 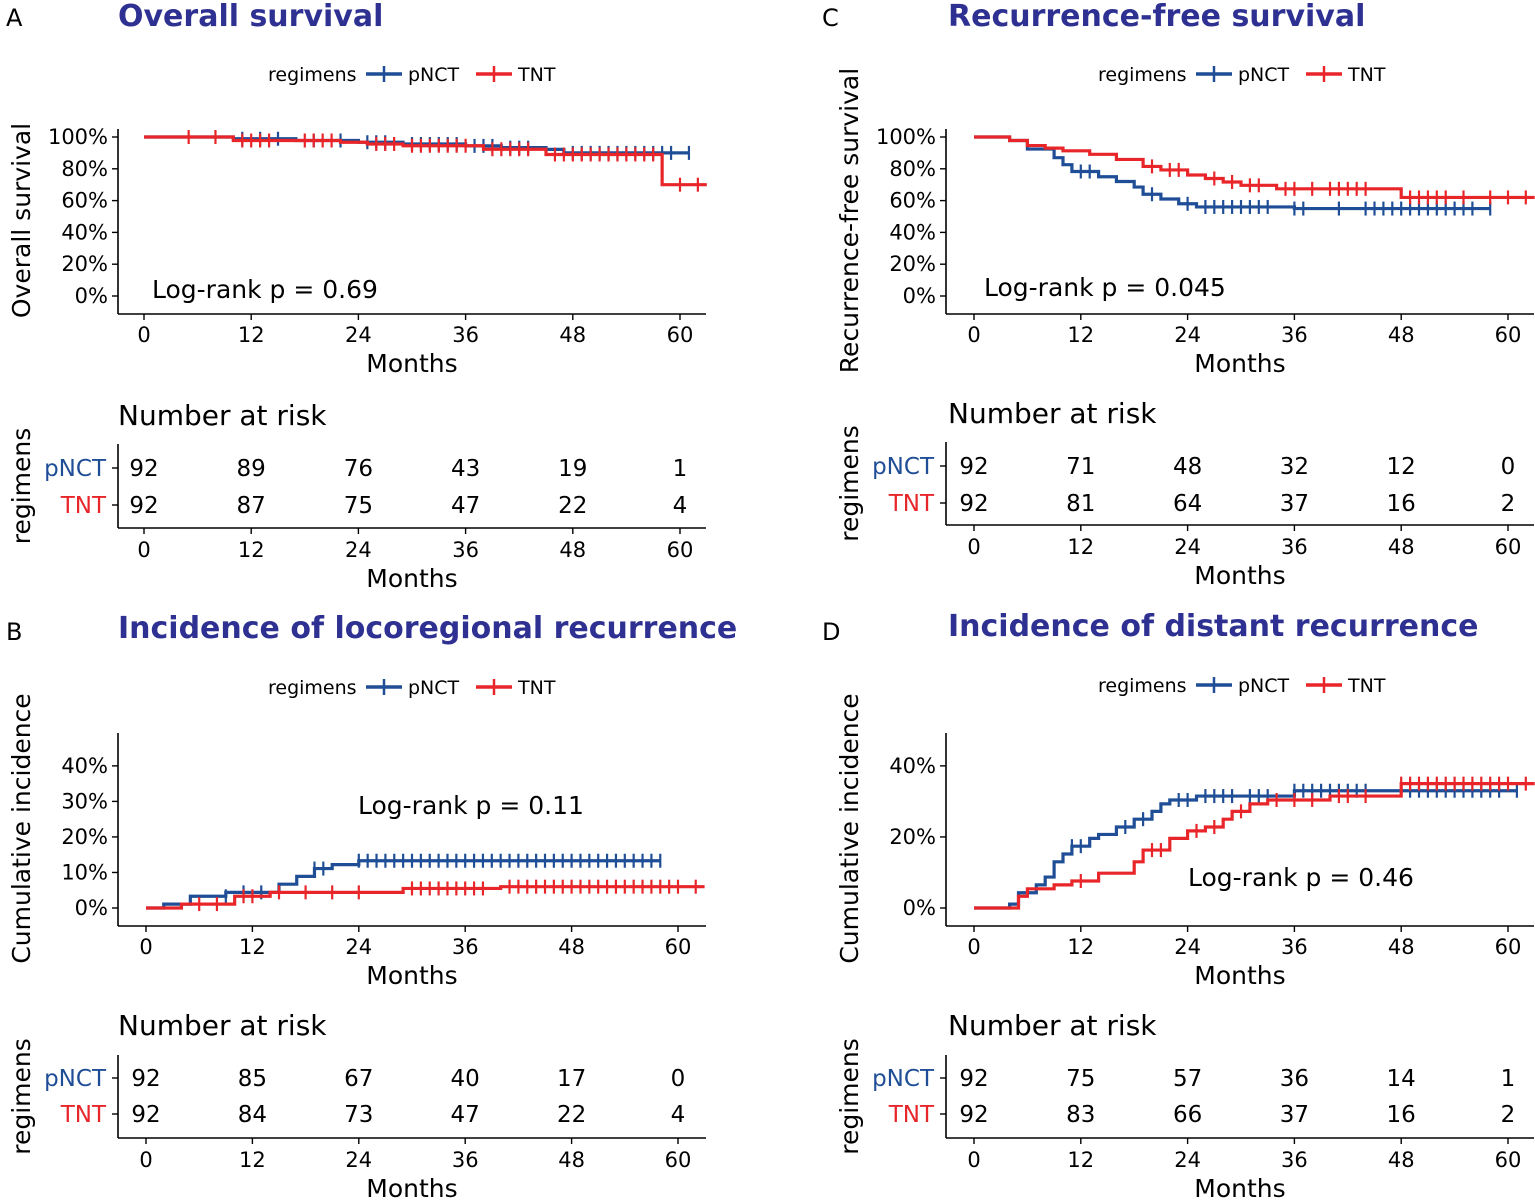 I want to click on legend-title: regimens, so click(x=1142, y=686).